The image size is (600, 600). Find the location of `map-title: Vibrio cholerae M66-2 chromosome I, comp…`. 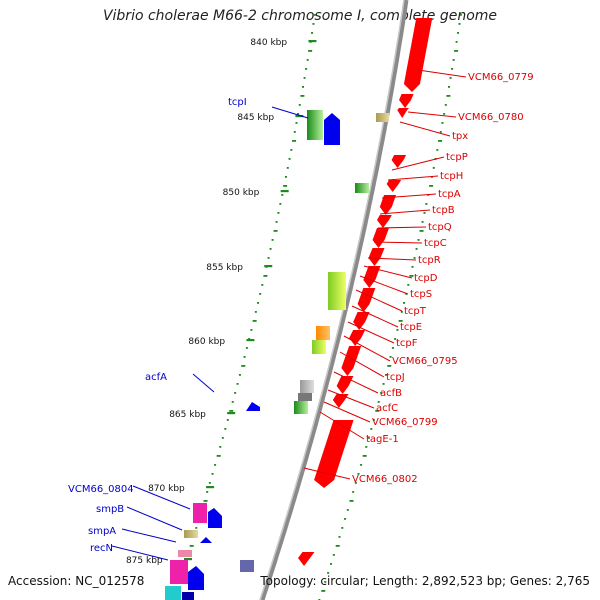

map-title: Vibrio cholerae M66-2 chromosome I, comp… is located at coordinates (300, 16).